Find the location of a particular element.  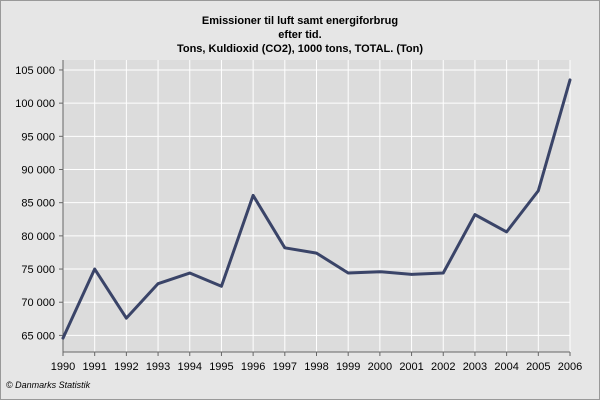

y-tick-label: 80 000 is located at coordinates (38, 237).